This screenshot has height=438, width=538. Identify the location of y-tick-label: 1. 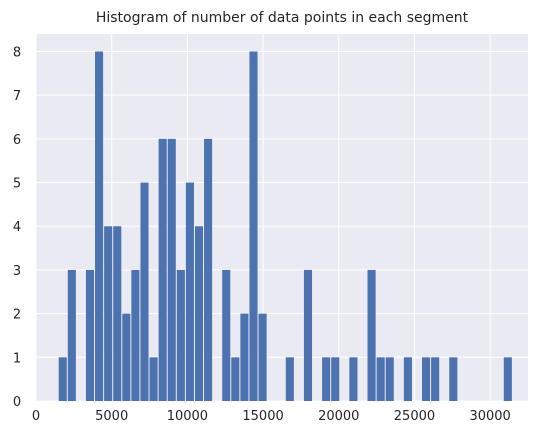
(17, 358).